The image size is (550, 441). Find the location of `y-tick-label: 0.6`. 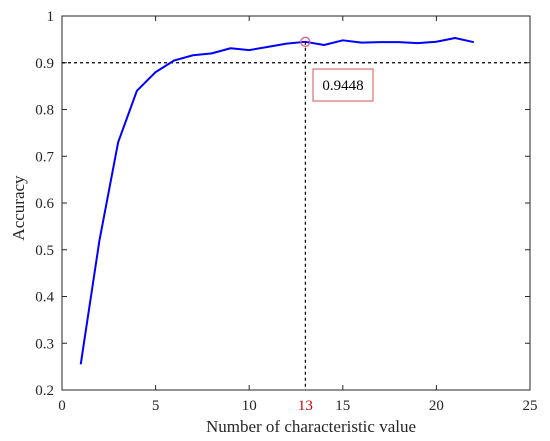

y-tick-label: 0.6 is located at coordinates (44, 204).